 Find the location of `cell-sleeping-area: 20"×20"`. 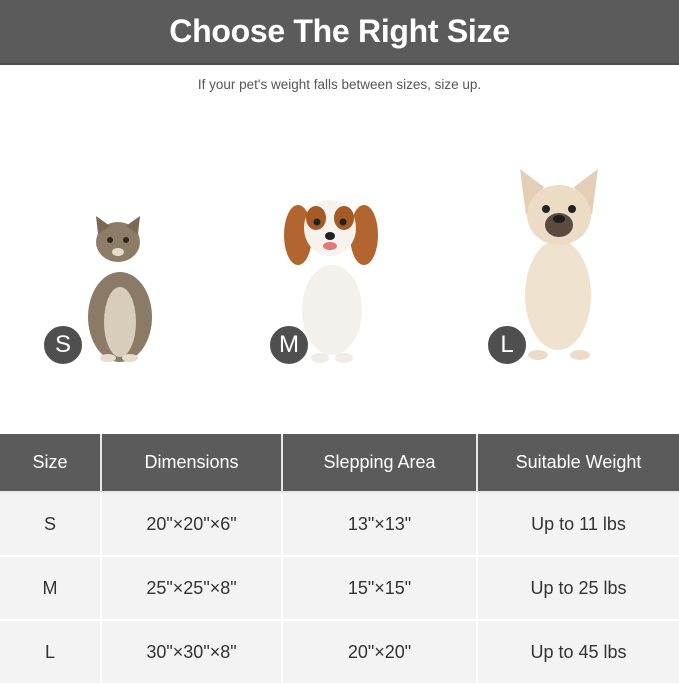

cell-sleeping-area: 20"×20" is located at coordinates (380, 652).